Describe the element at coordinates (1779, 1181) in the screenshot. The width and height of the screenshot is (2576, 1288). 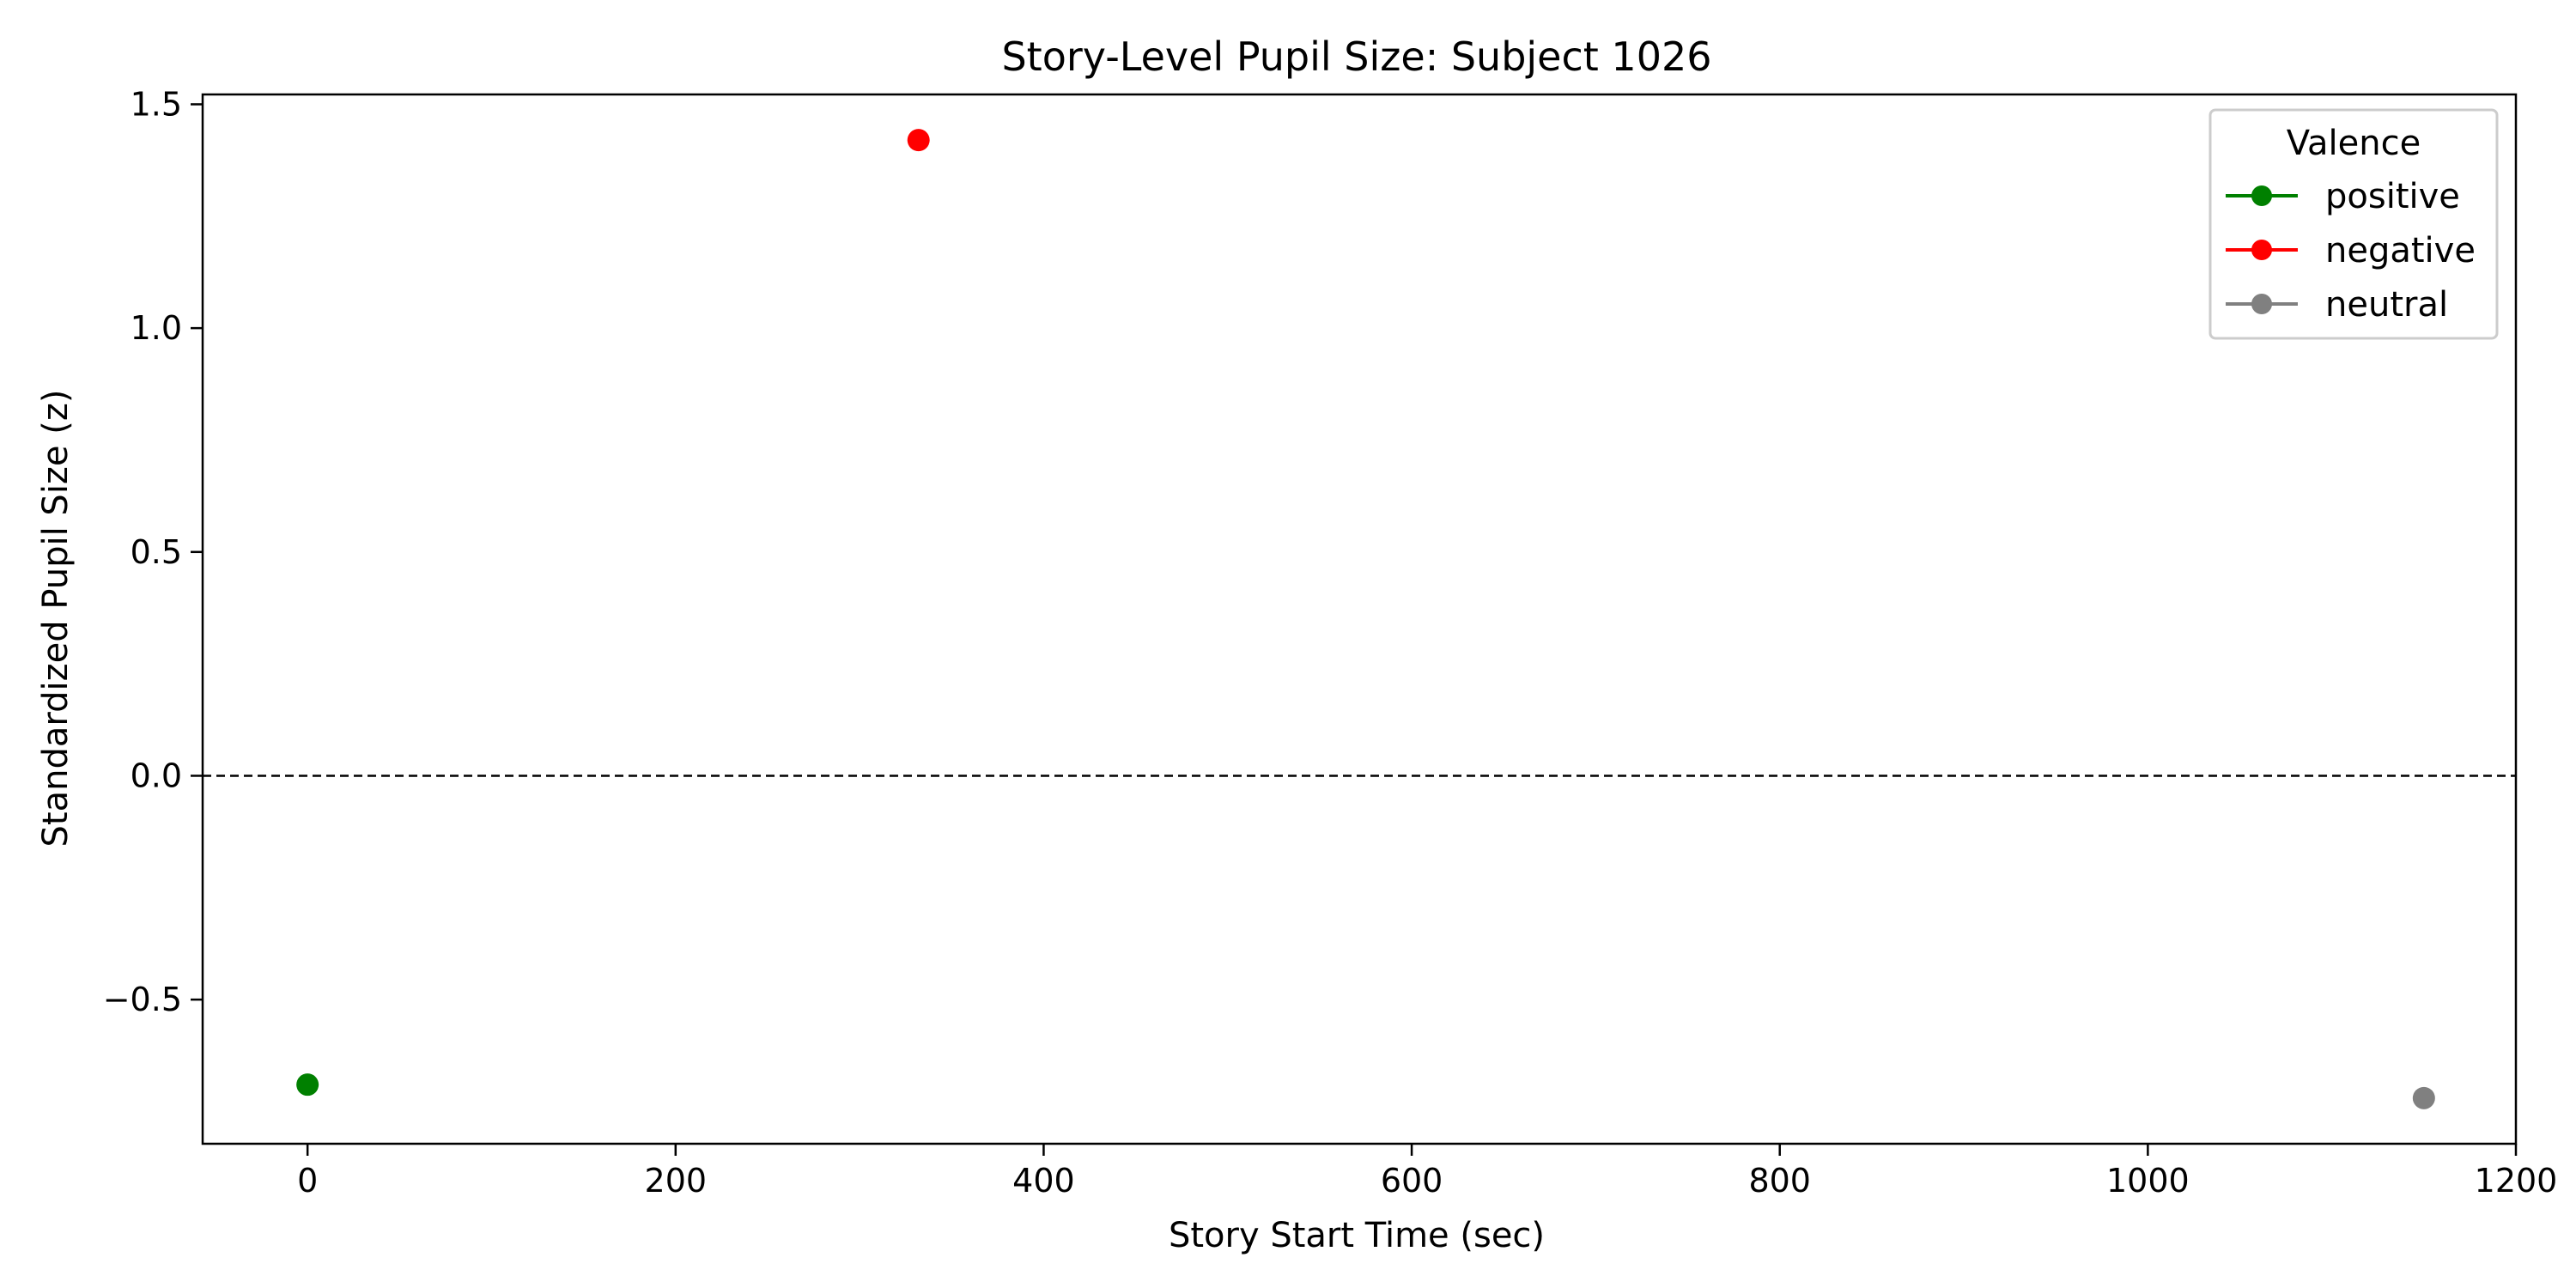
I see `x-tick-label: 800` at that location.